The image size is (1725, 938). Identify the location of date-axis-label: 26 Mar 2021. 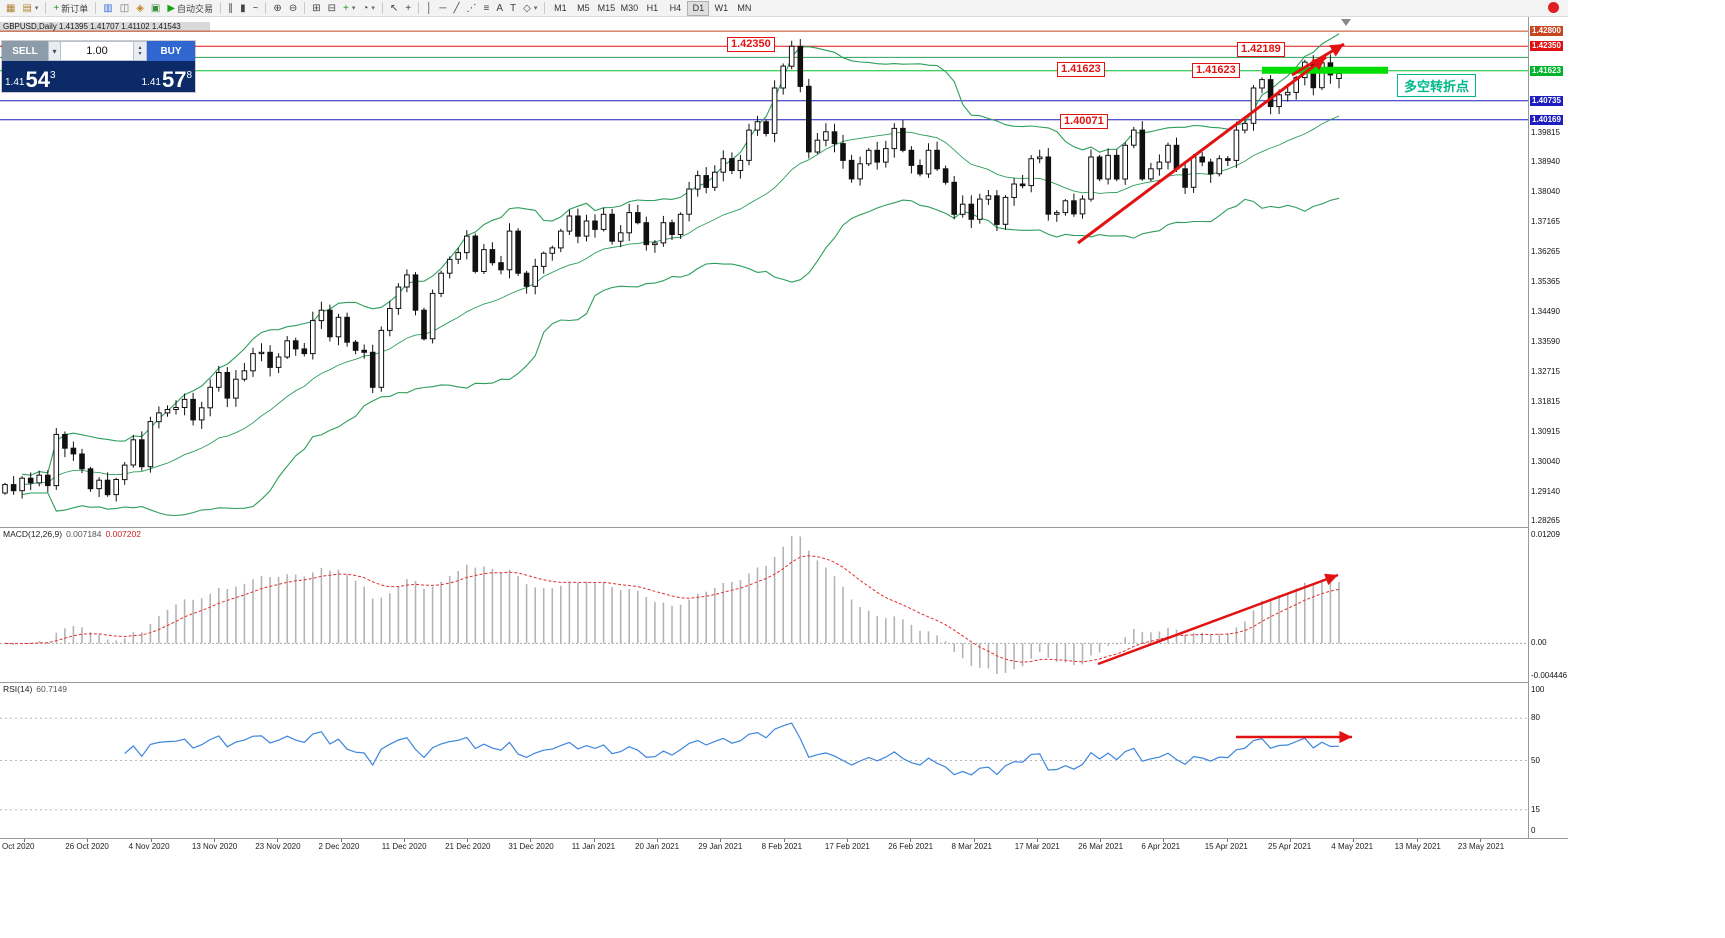
(1101, 846).